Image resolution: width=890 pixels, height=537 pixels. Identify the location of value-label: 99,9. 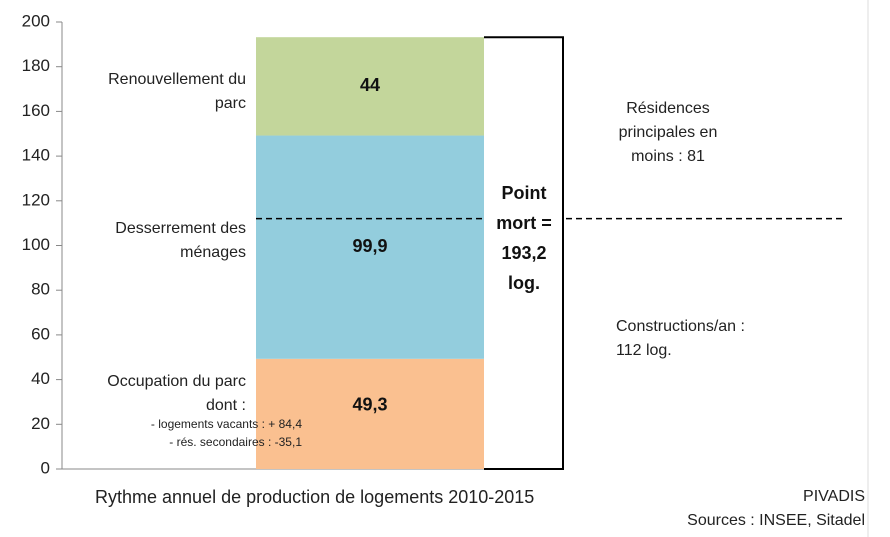
(369, 246).